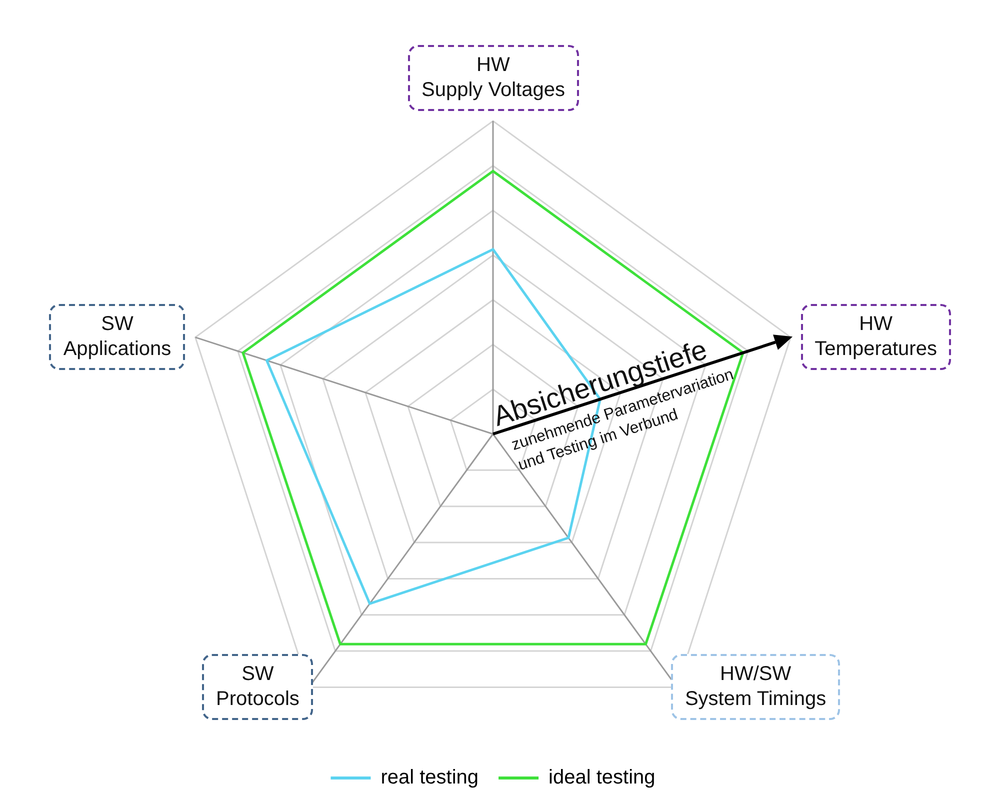  Describe the element at coordinates (258, 687) in the screenshot. I see `spoke-label: SW Protocols` at that location.